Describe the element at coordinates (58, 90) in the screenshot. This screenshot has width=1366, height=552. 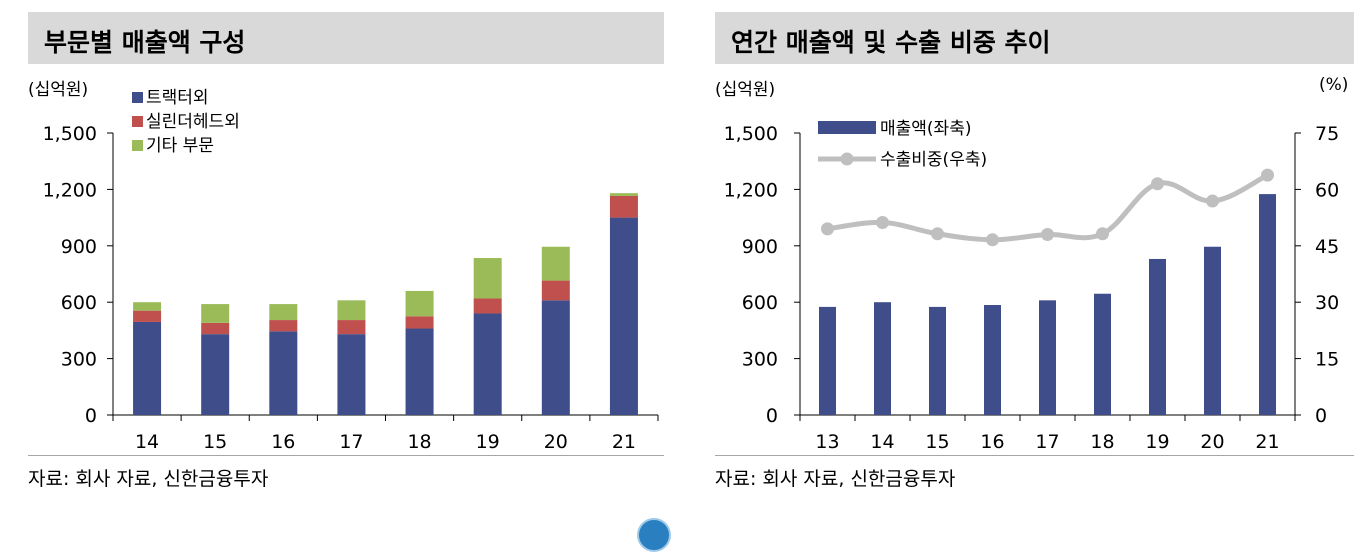
I see `left-unit-label: (십억원)` at that location.